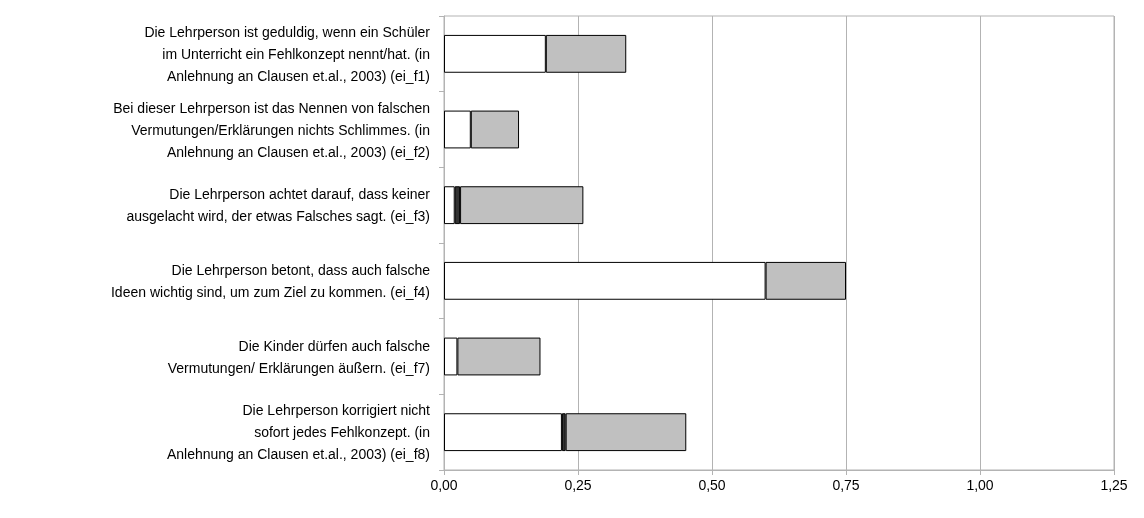  I want to click on y-tick-label: Bei dieser Lehrperson ist das Nennen von falschen Vermutungen/Erklärungen nichts Schlimmes. (in Anlehnung an Clausen et.al., 2003) (ei_f2), so click(271, 129).